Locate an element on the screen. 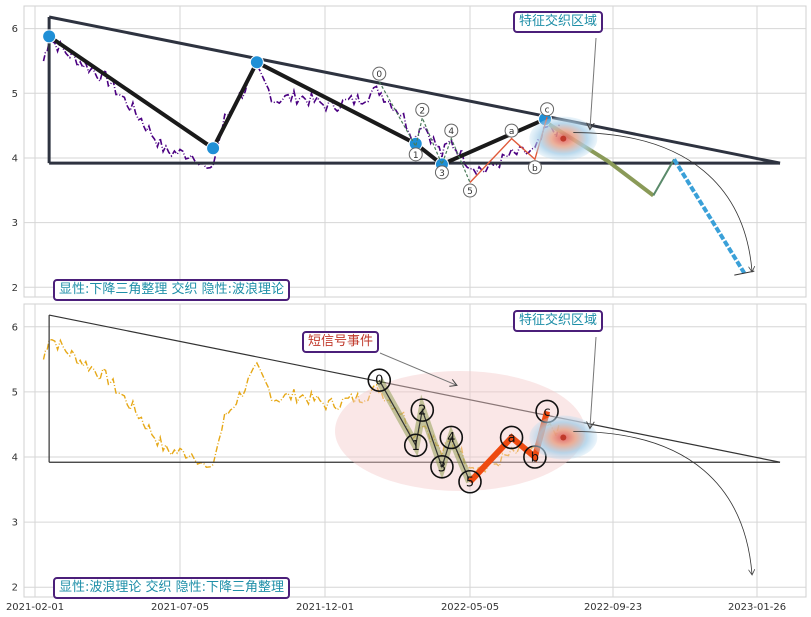 This screenshot has width=811, height=617. bottom-wave-label: 1 is located at coordinates (416, 446).